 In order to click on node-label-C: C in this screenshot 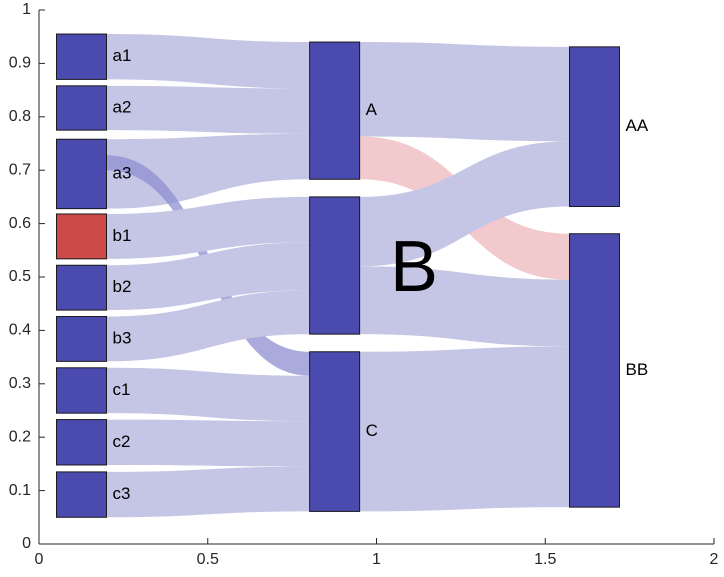, I will do `click(372, 430)`.